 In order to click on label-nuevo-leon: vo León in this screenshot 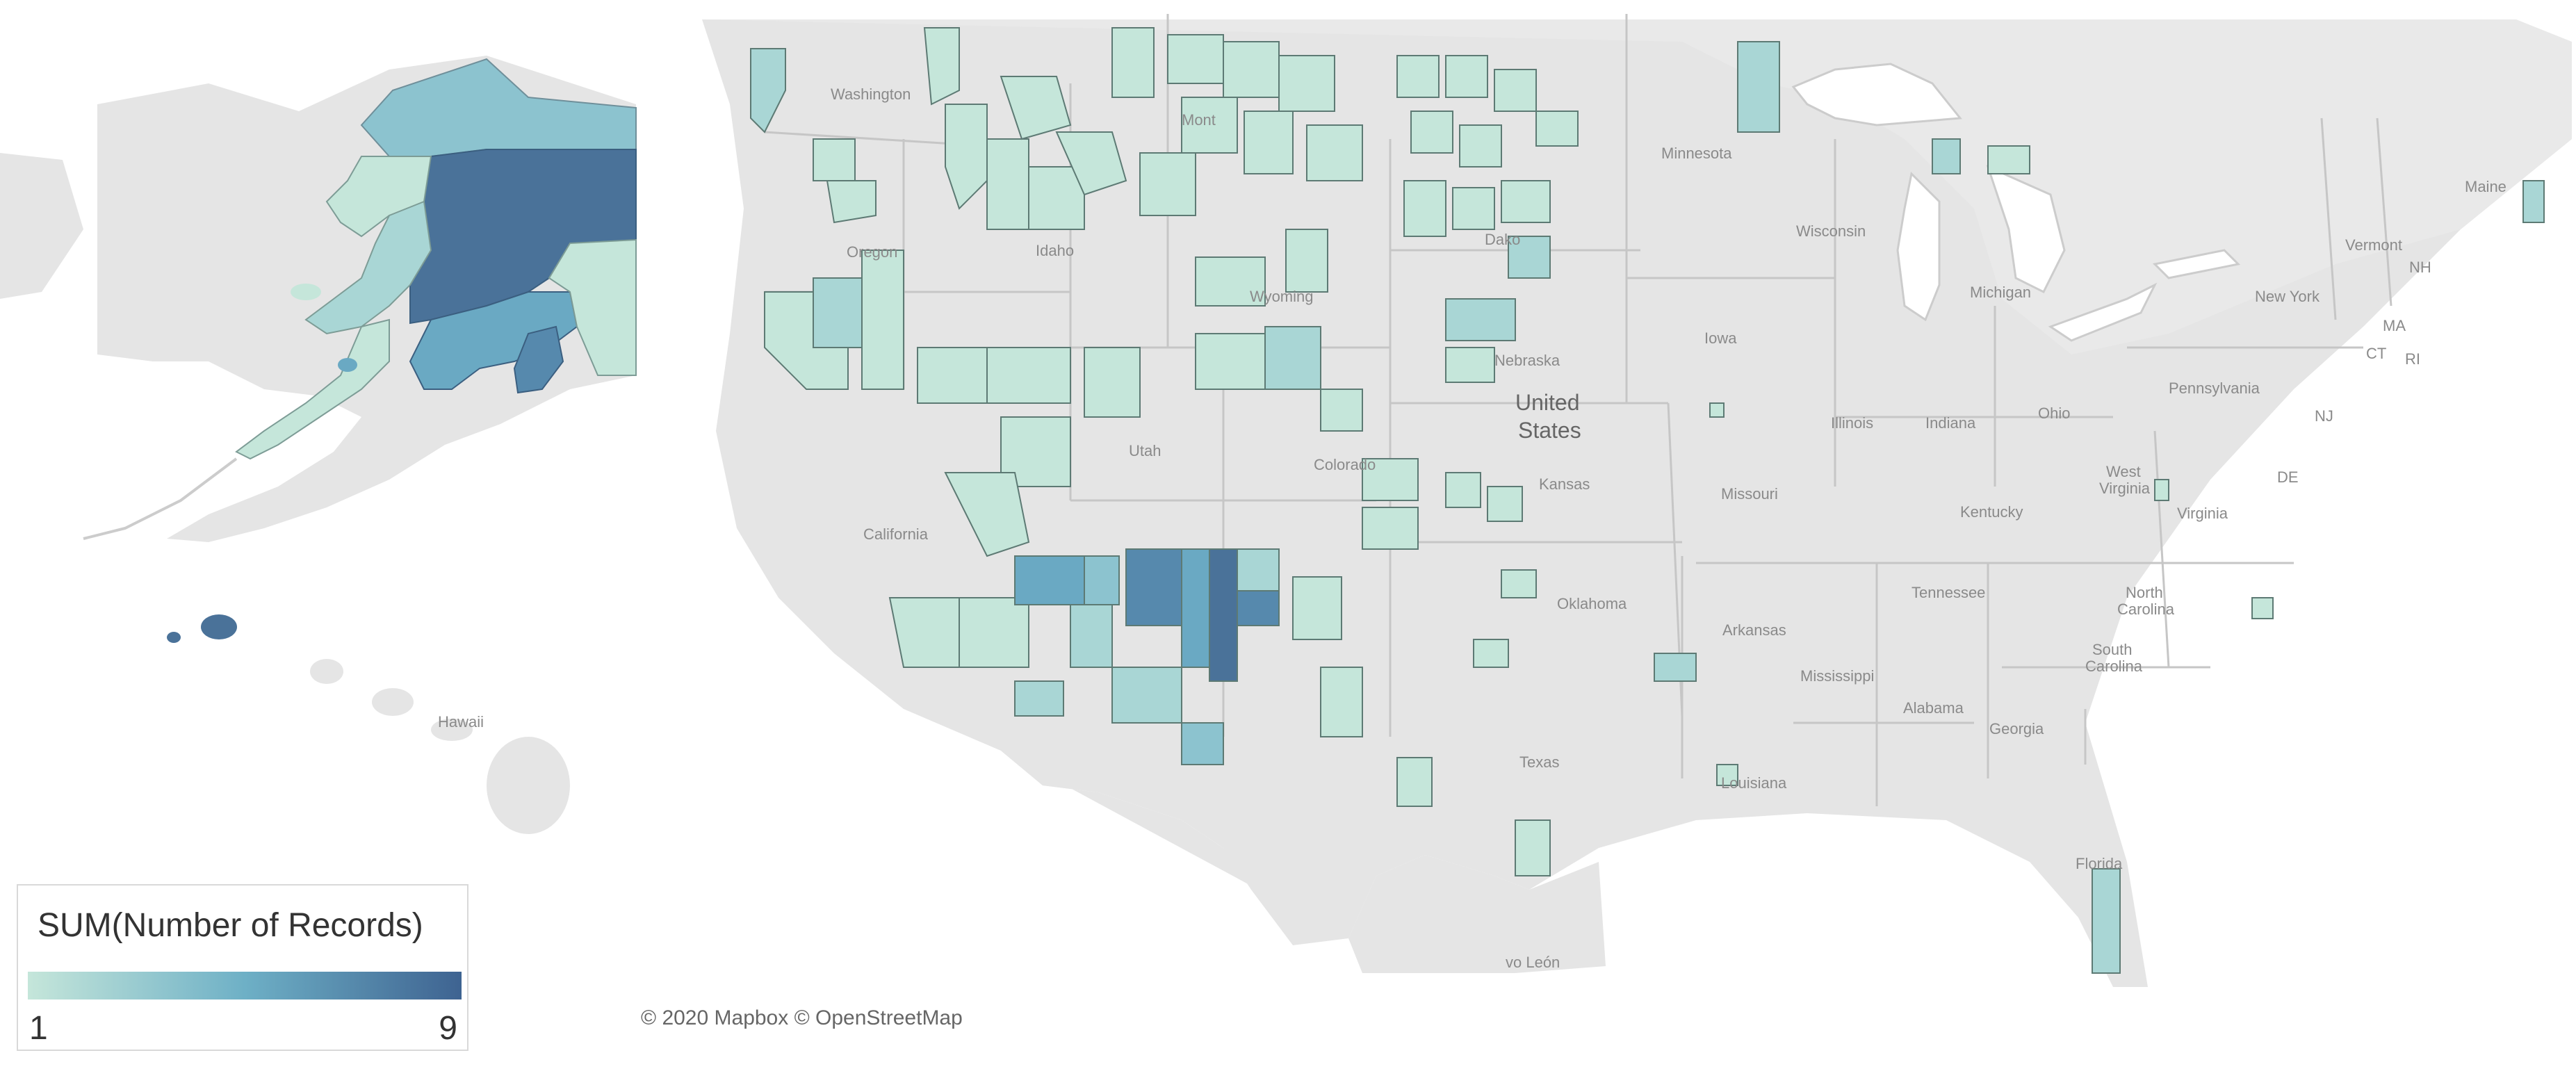, I will do `click(1533, 962)`.